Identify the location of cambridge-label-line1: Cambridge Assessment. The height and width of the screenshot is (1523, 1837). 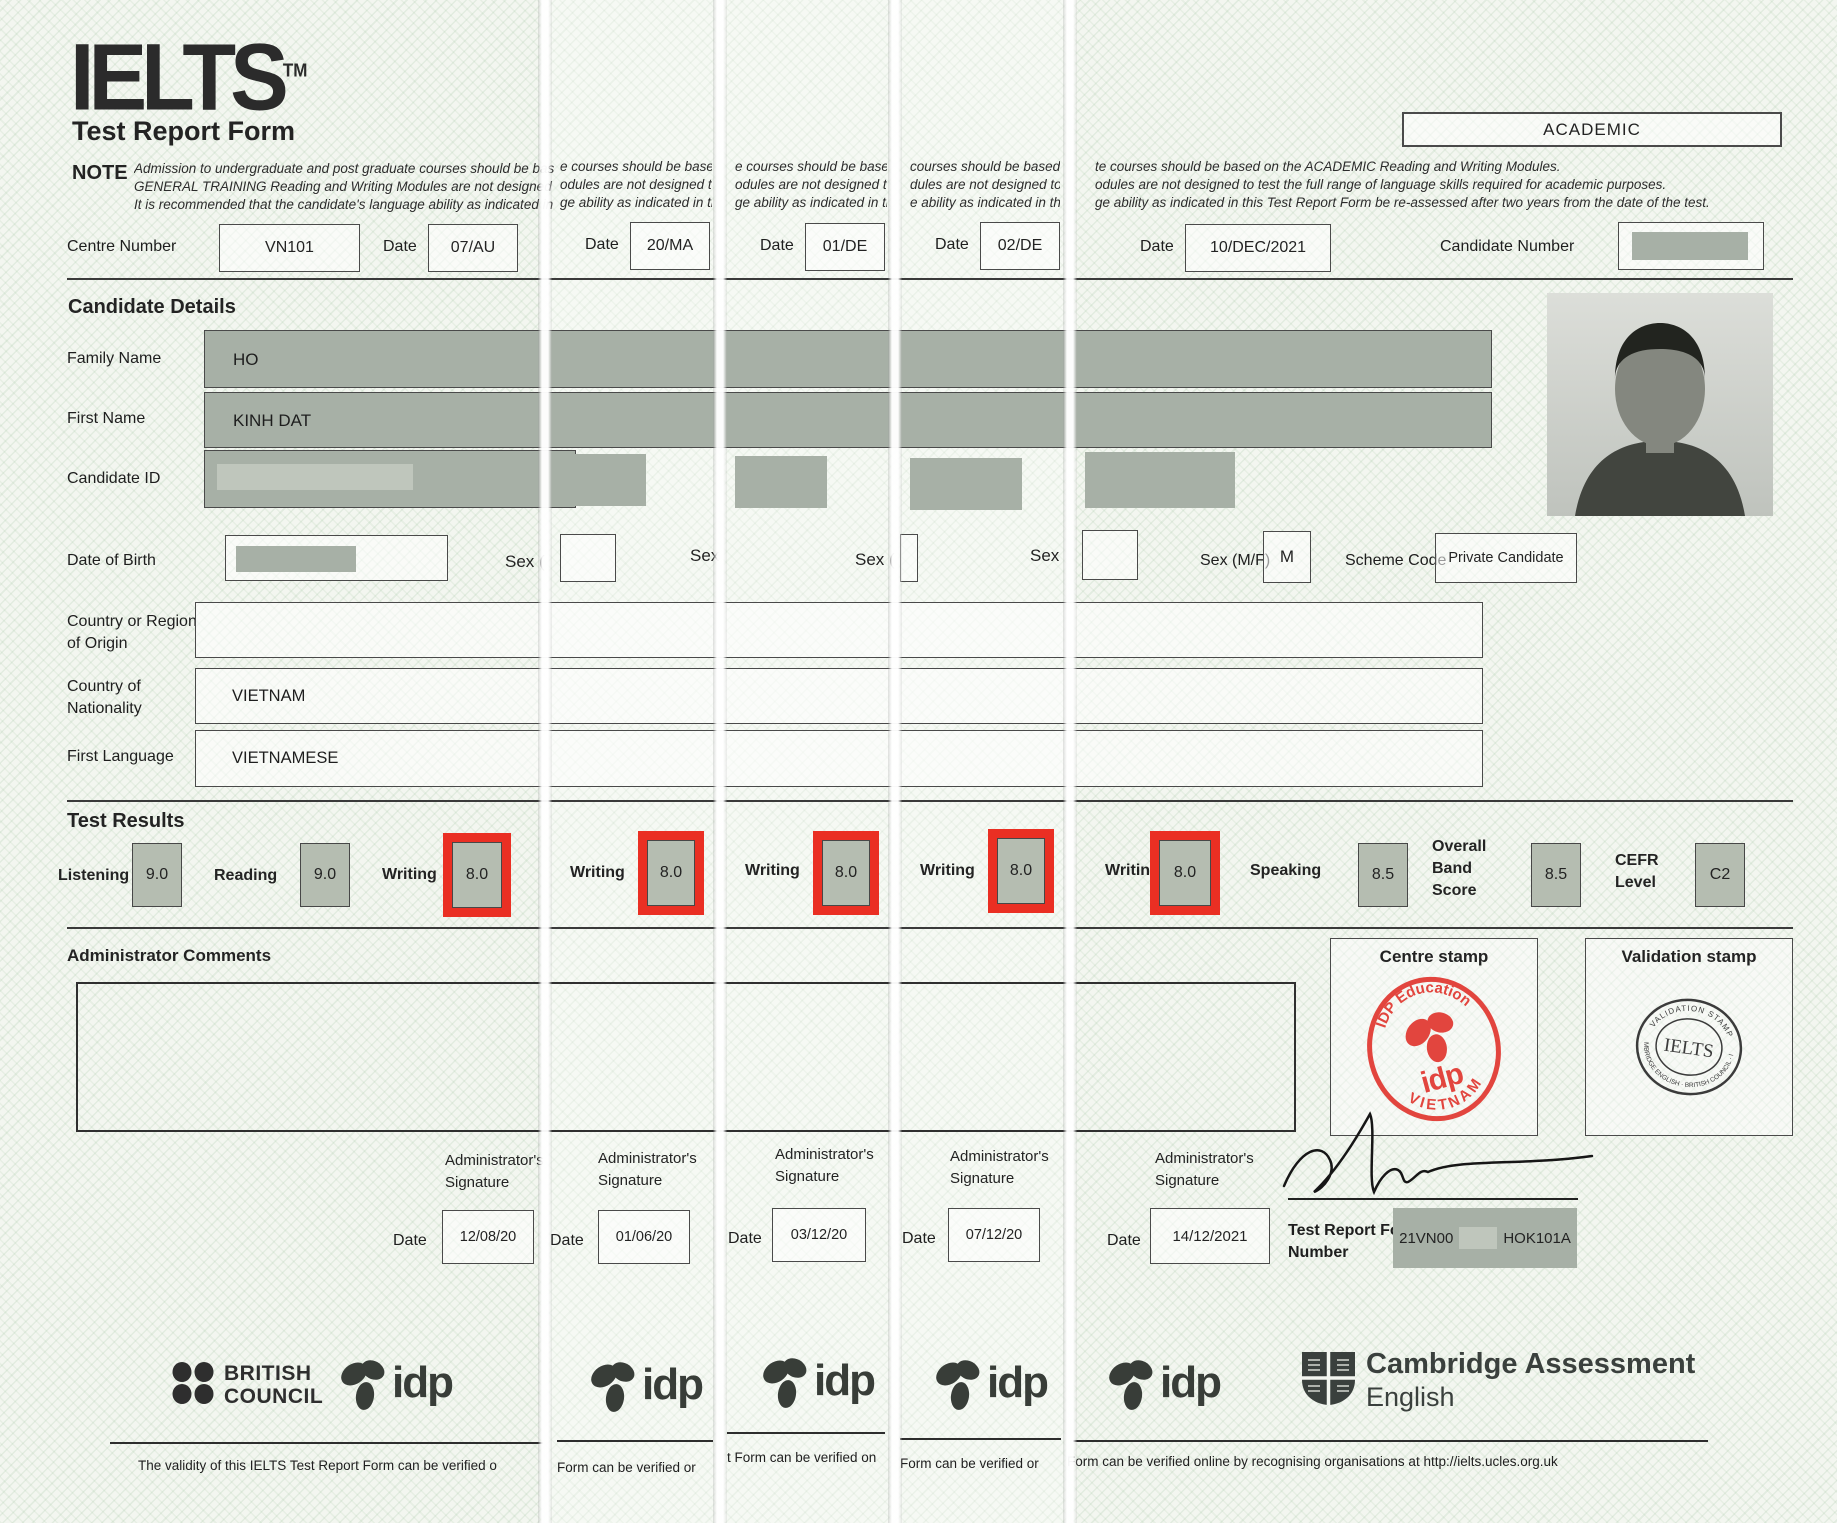
(1531, 1364).